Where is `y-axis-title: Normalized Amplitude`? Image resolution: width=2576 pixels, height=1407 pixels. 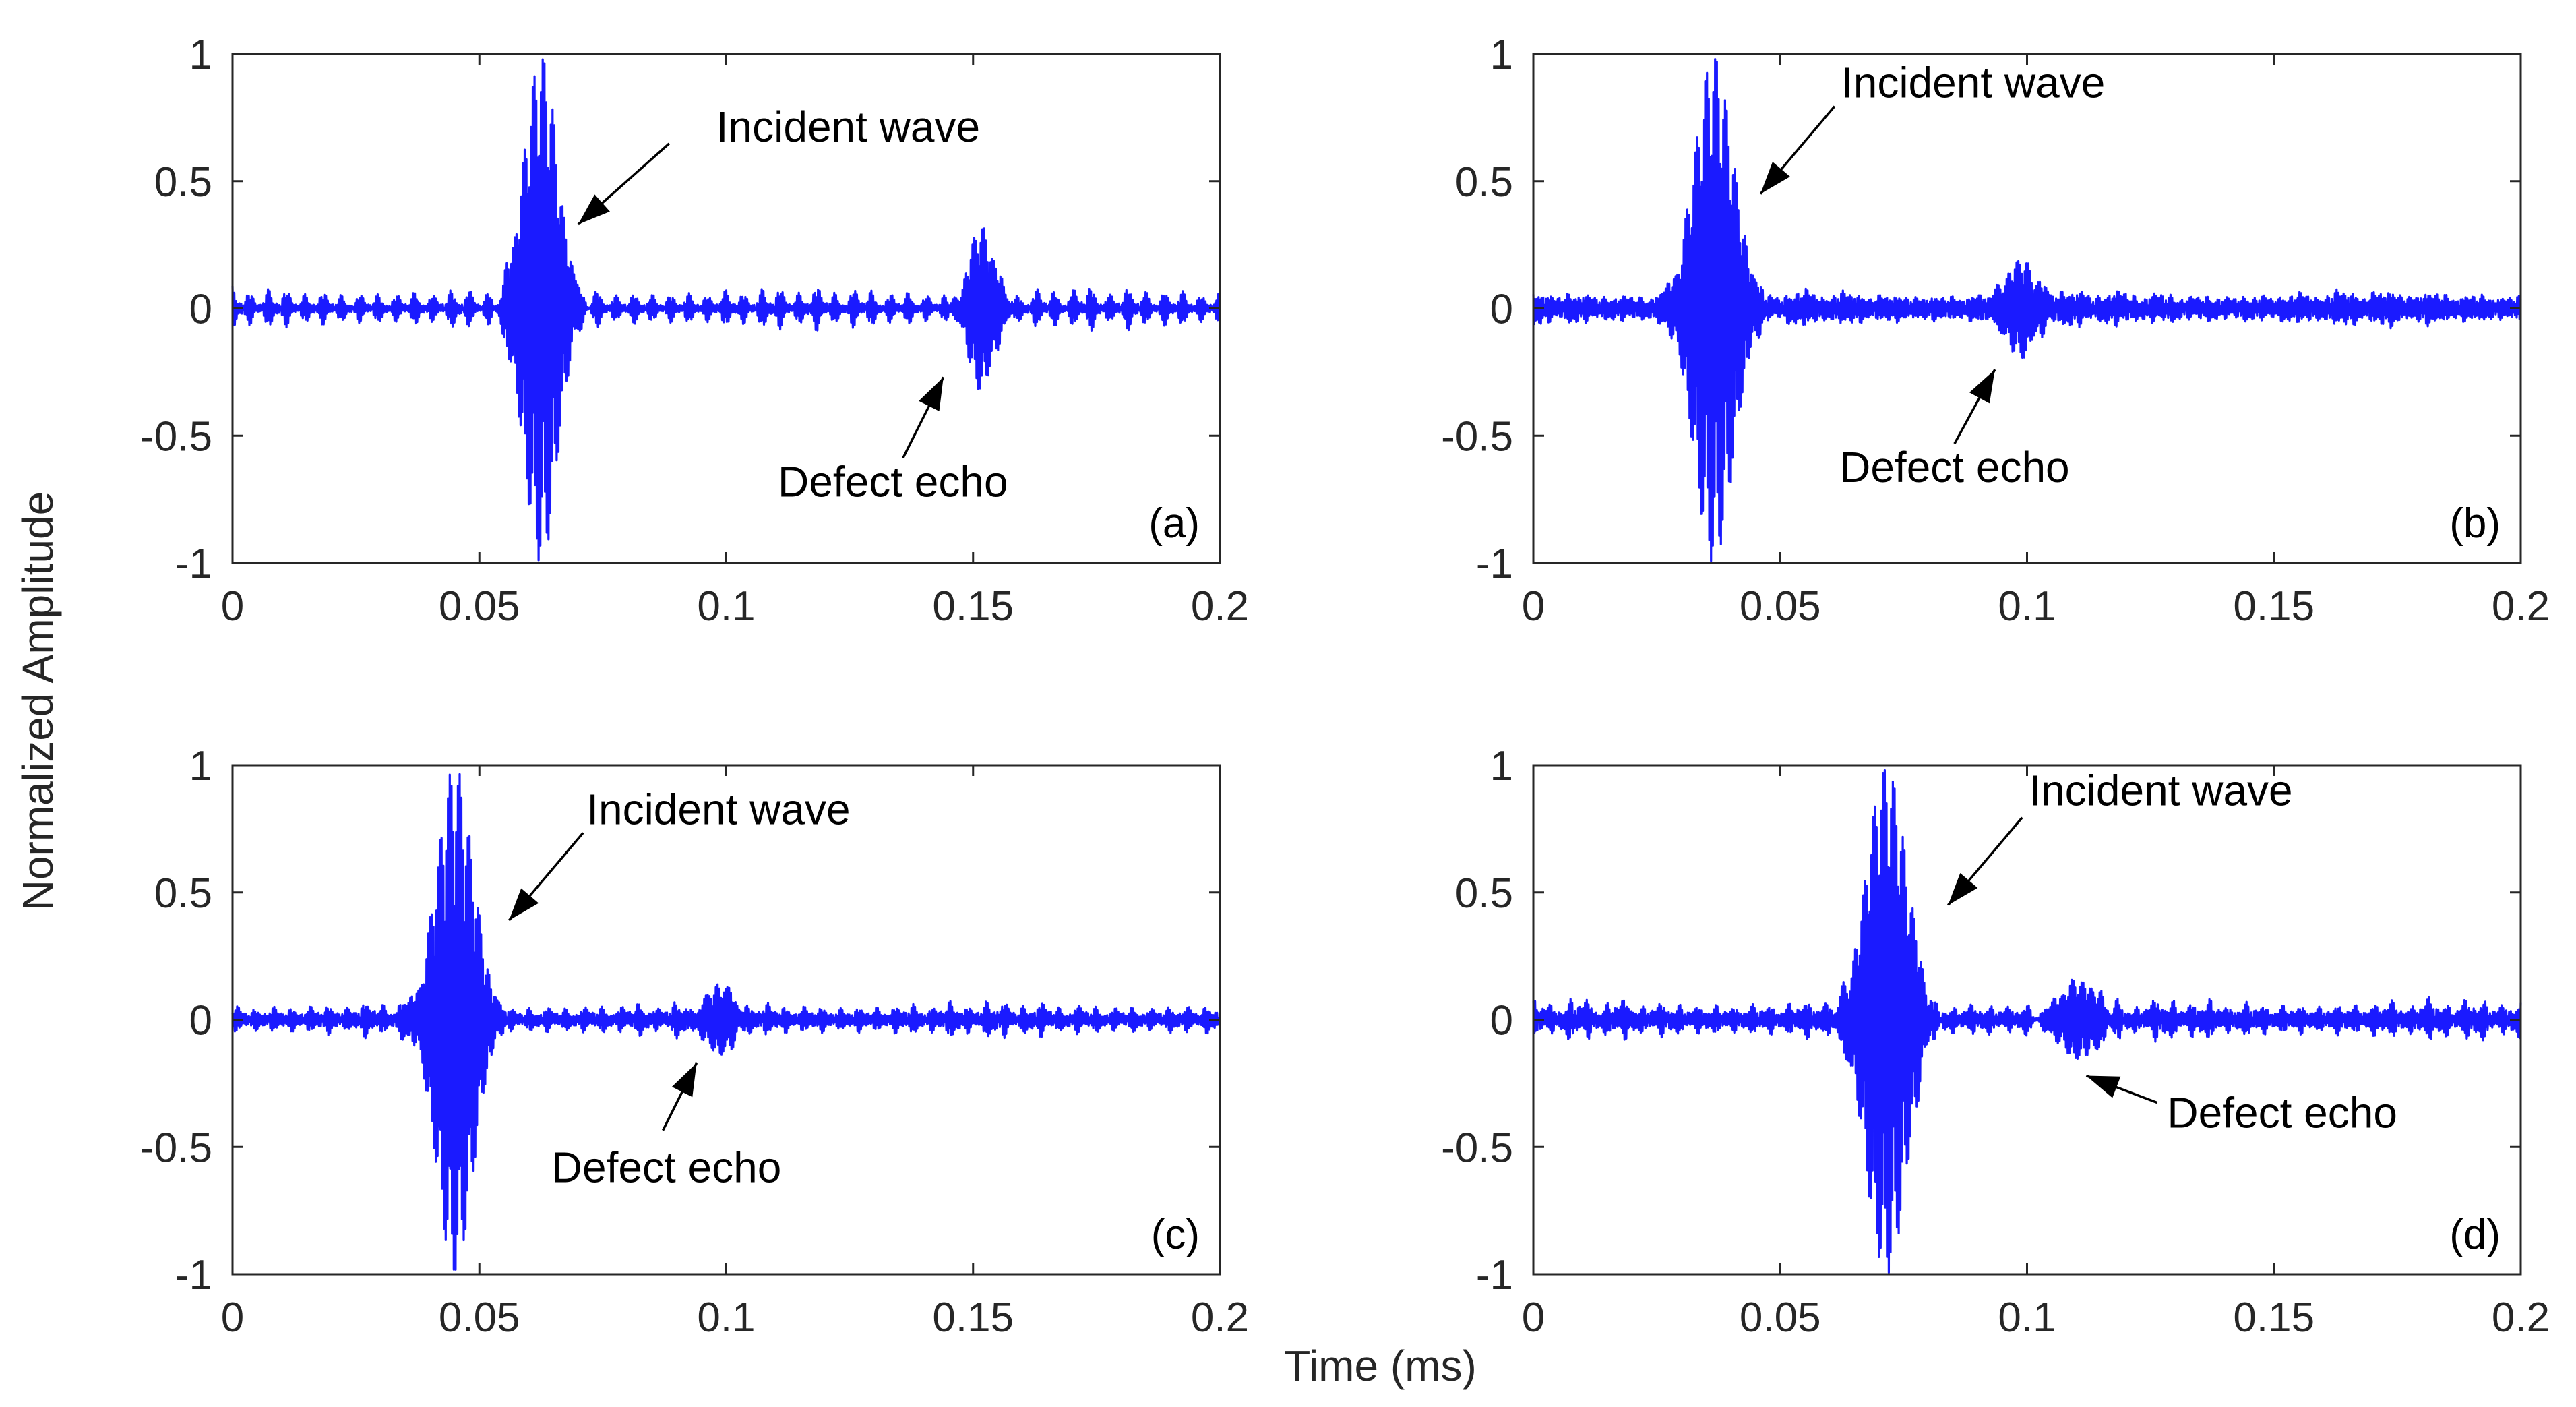 y-axis-title: Normalized Amplitude is located at coordinates (38, 701).